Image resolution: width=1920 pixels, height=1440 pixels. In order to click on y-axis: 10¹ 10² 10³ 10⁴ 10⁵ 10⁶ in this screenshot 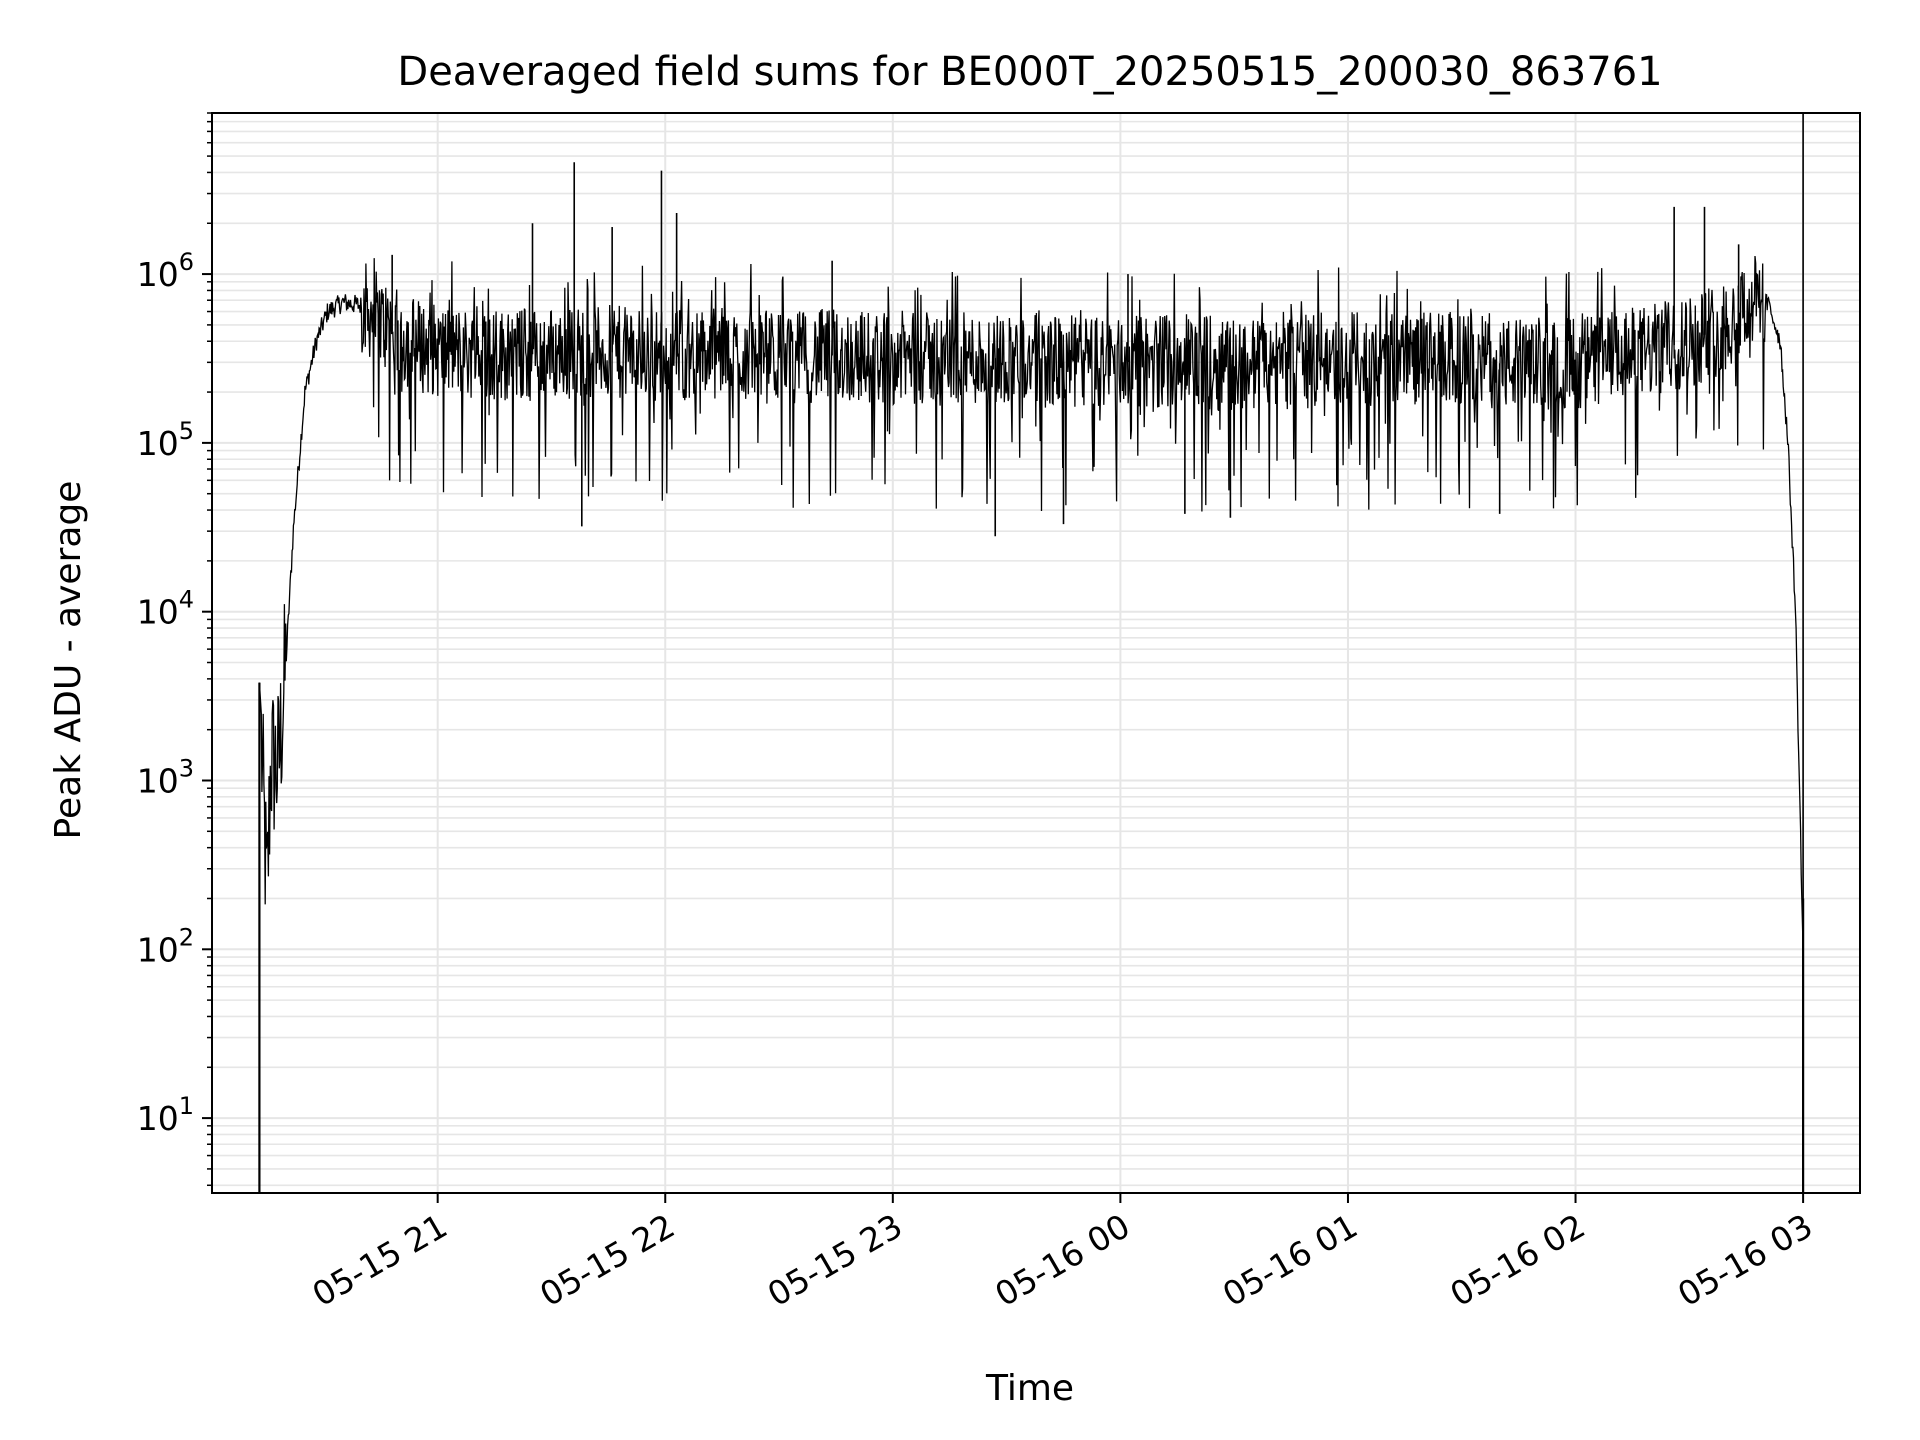, I will do `click(174, 649)`.